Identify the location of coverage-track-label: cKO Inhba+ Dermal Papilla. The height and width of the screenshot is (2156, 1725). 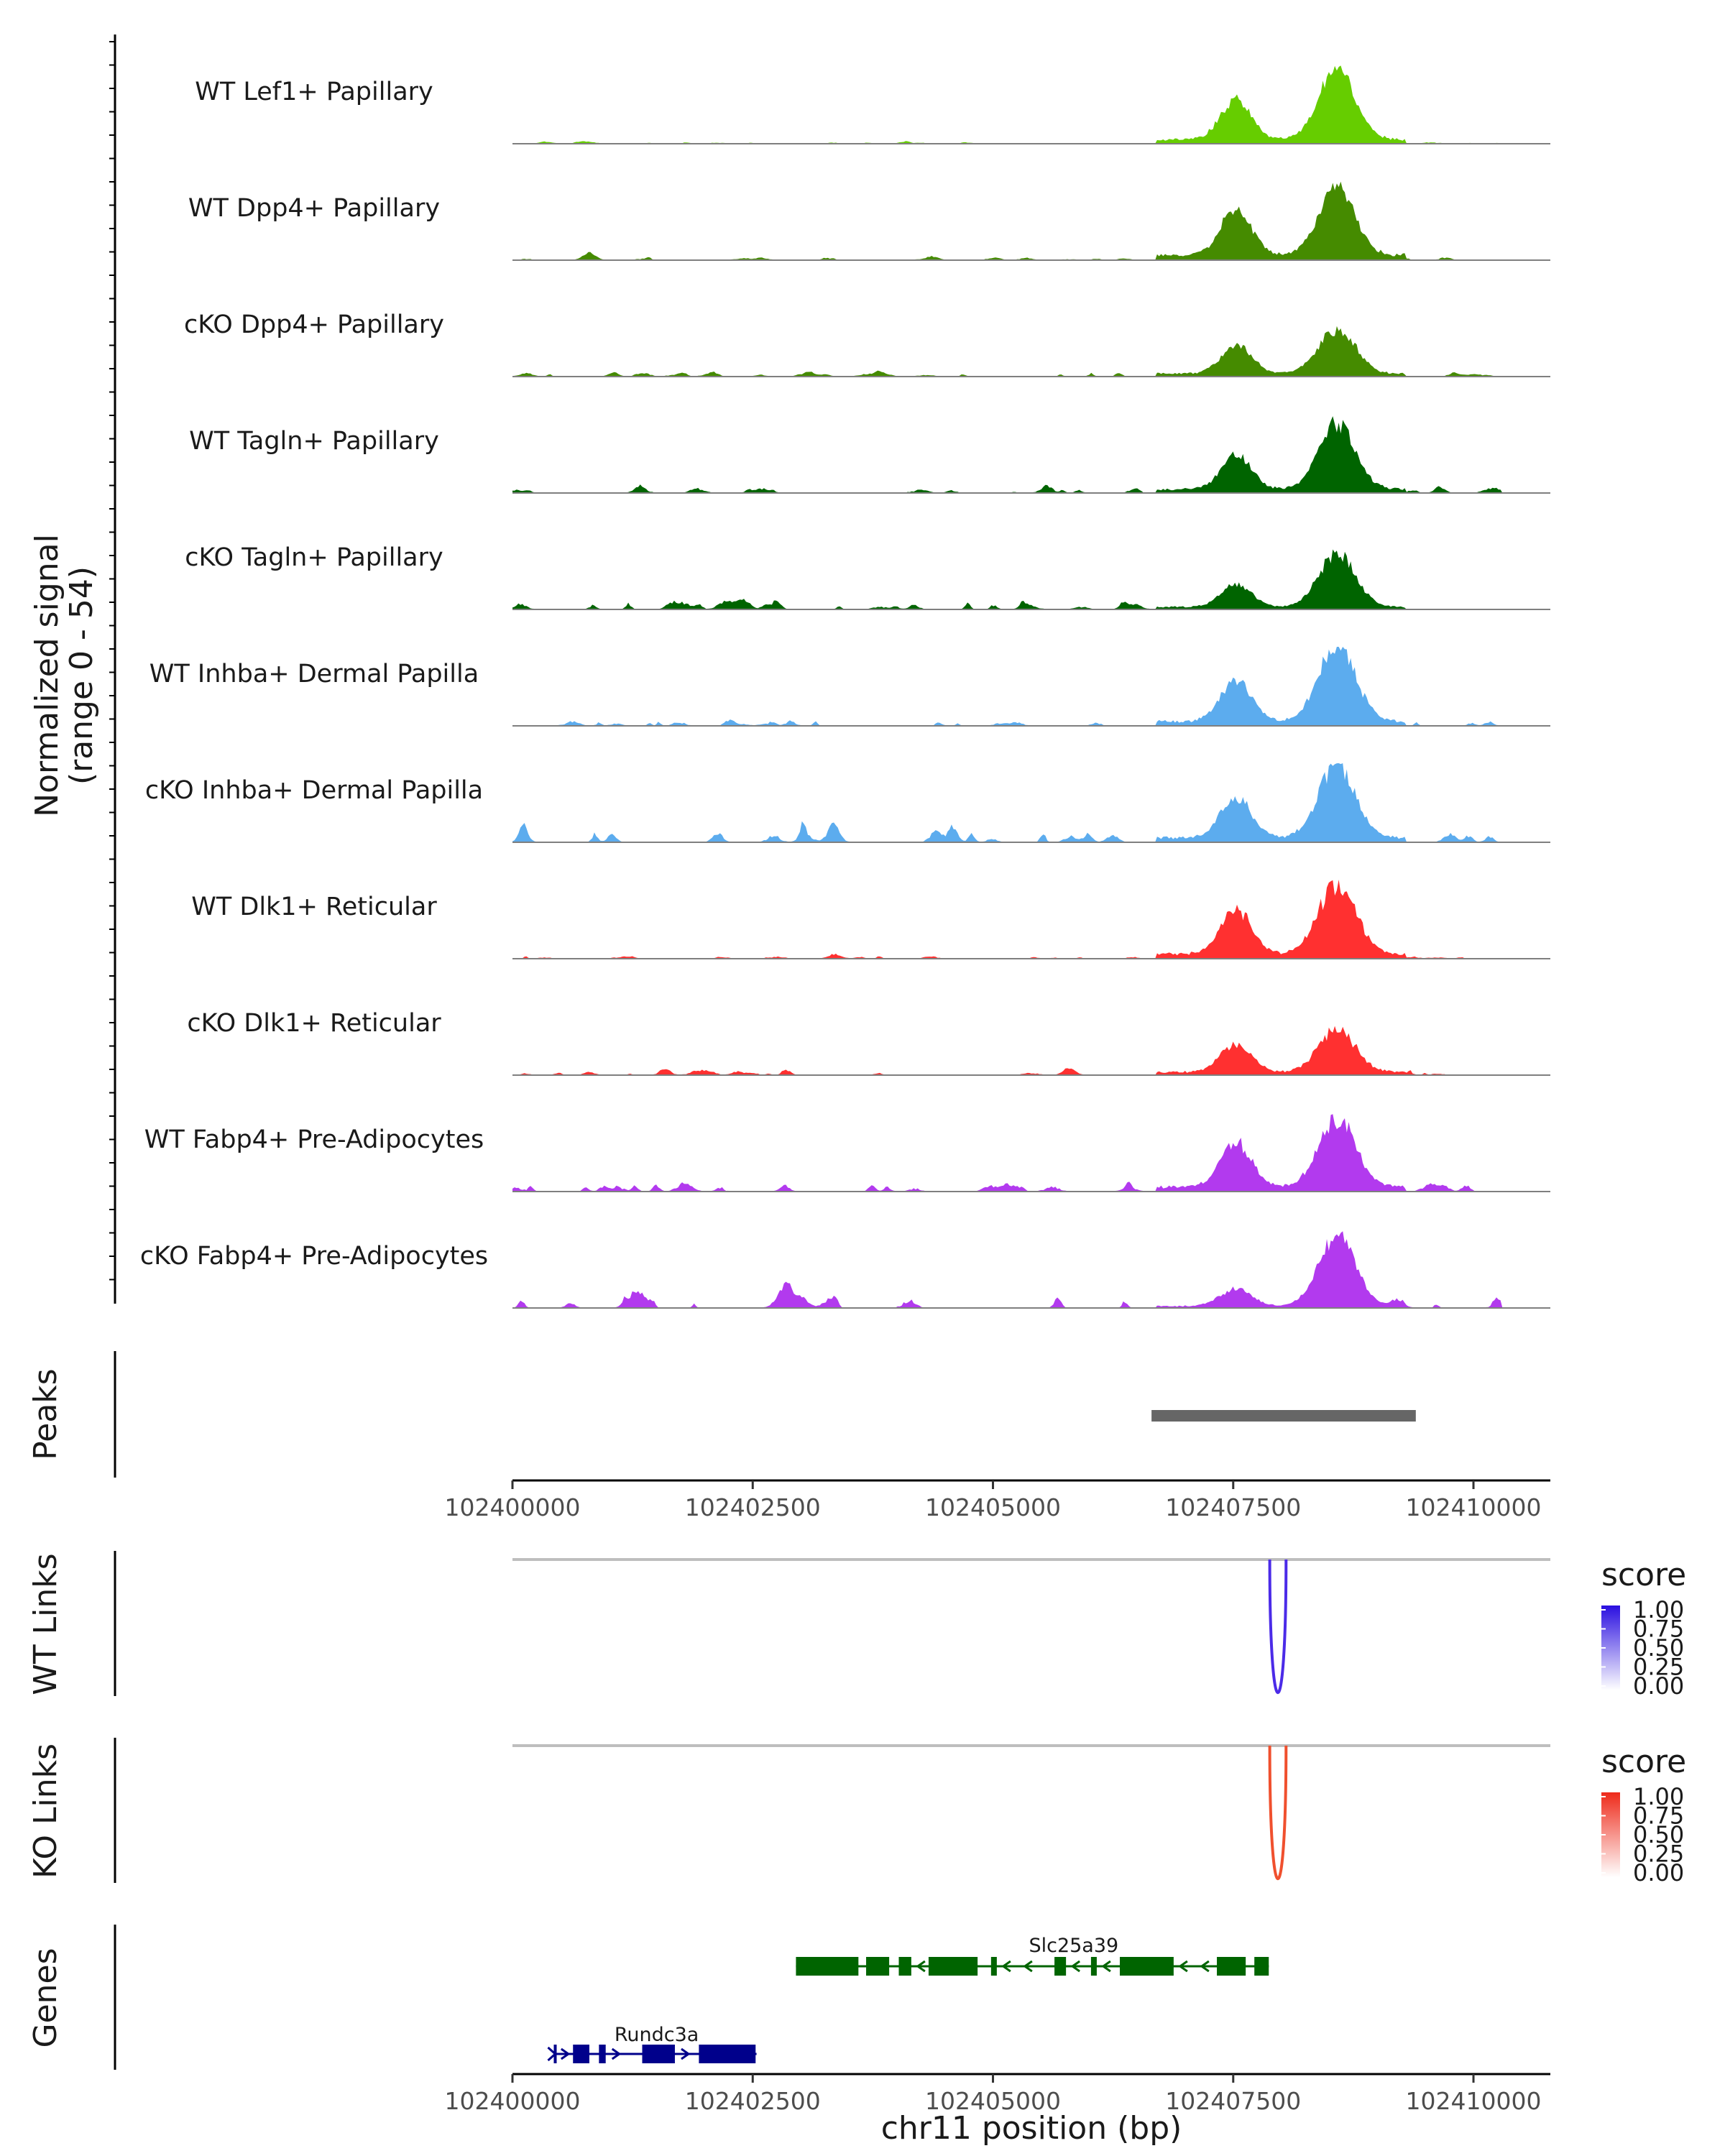
(314, 791).